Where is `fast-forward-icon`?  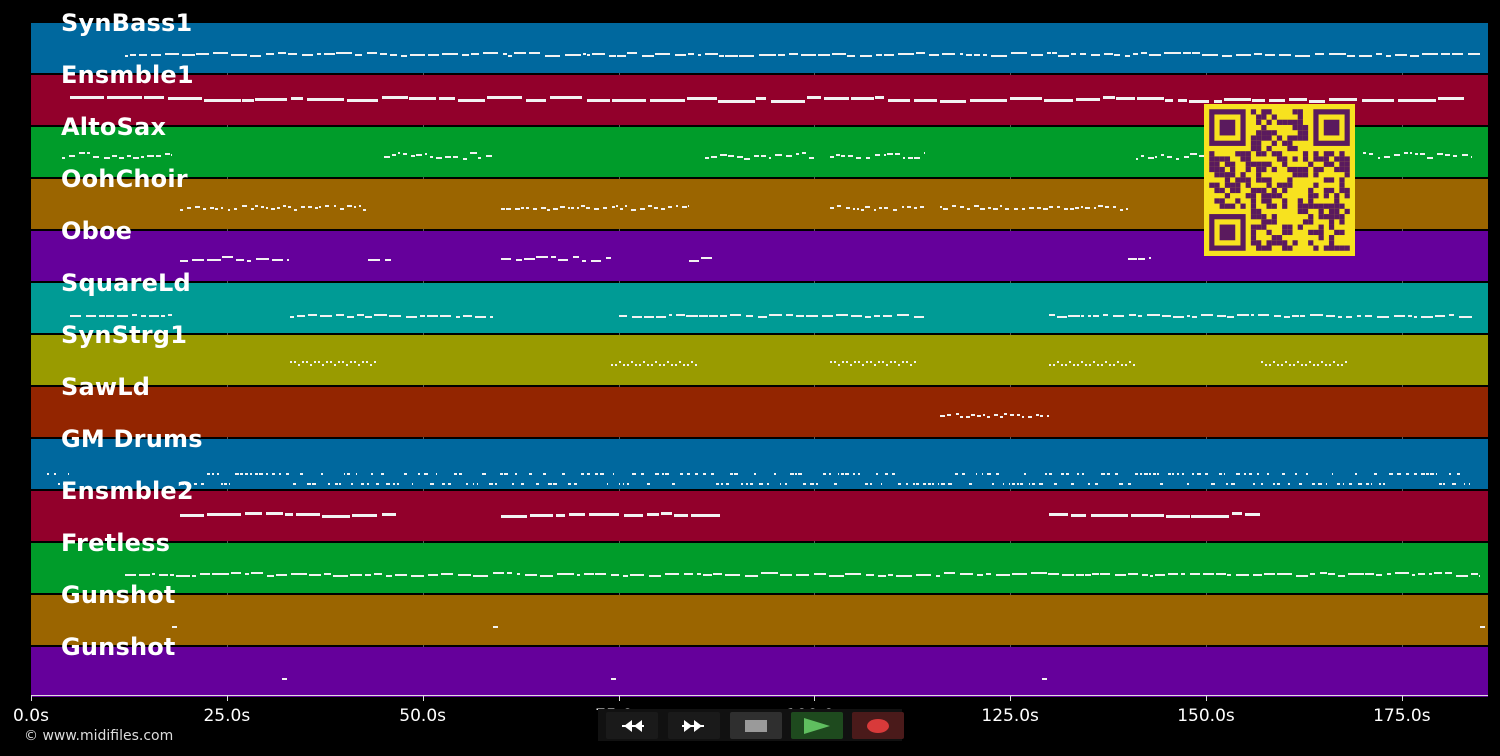
fast-forward-icon is located at coordinates (694, 726).